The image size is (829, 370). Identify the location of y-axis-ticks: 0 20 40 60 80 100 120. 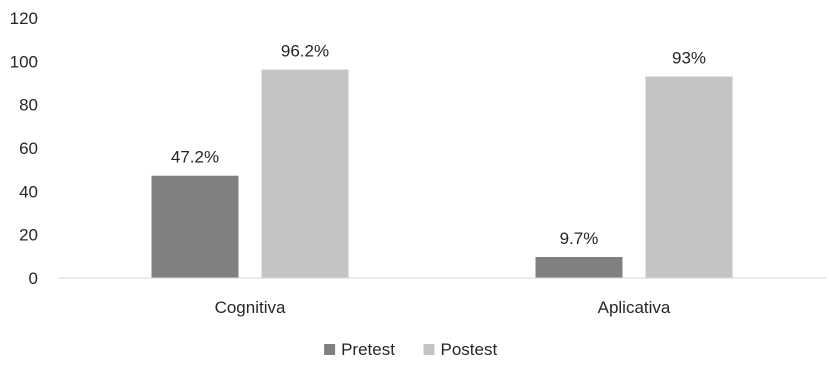
(24, 148).